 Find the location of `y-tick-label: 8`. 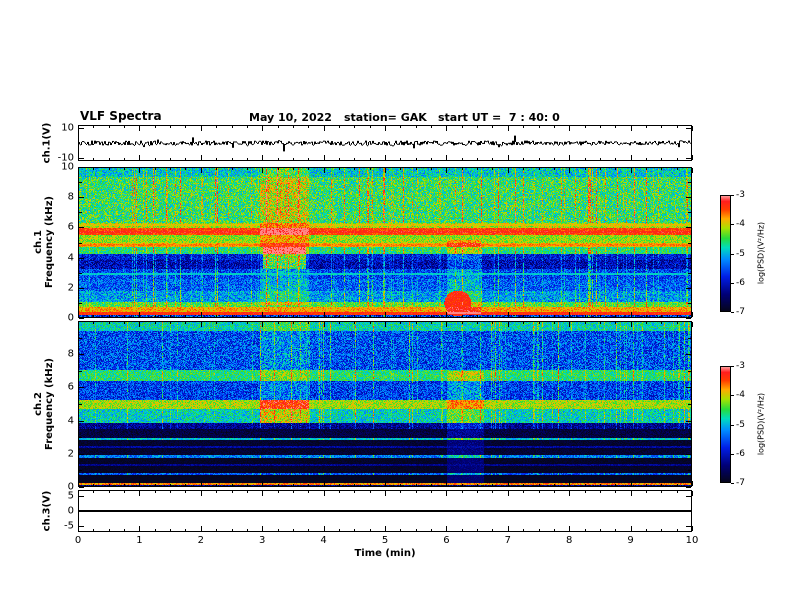

y-tick-label: 8 is located at coordinates (70, 354).